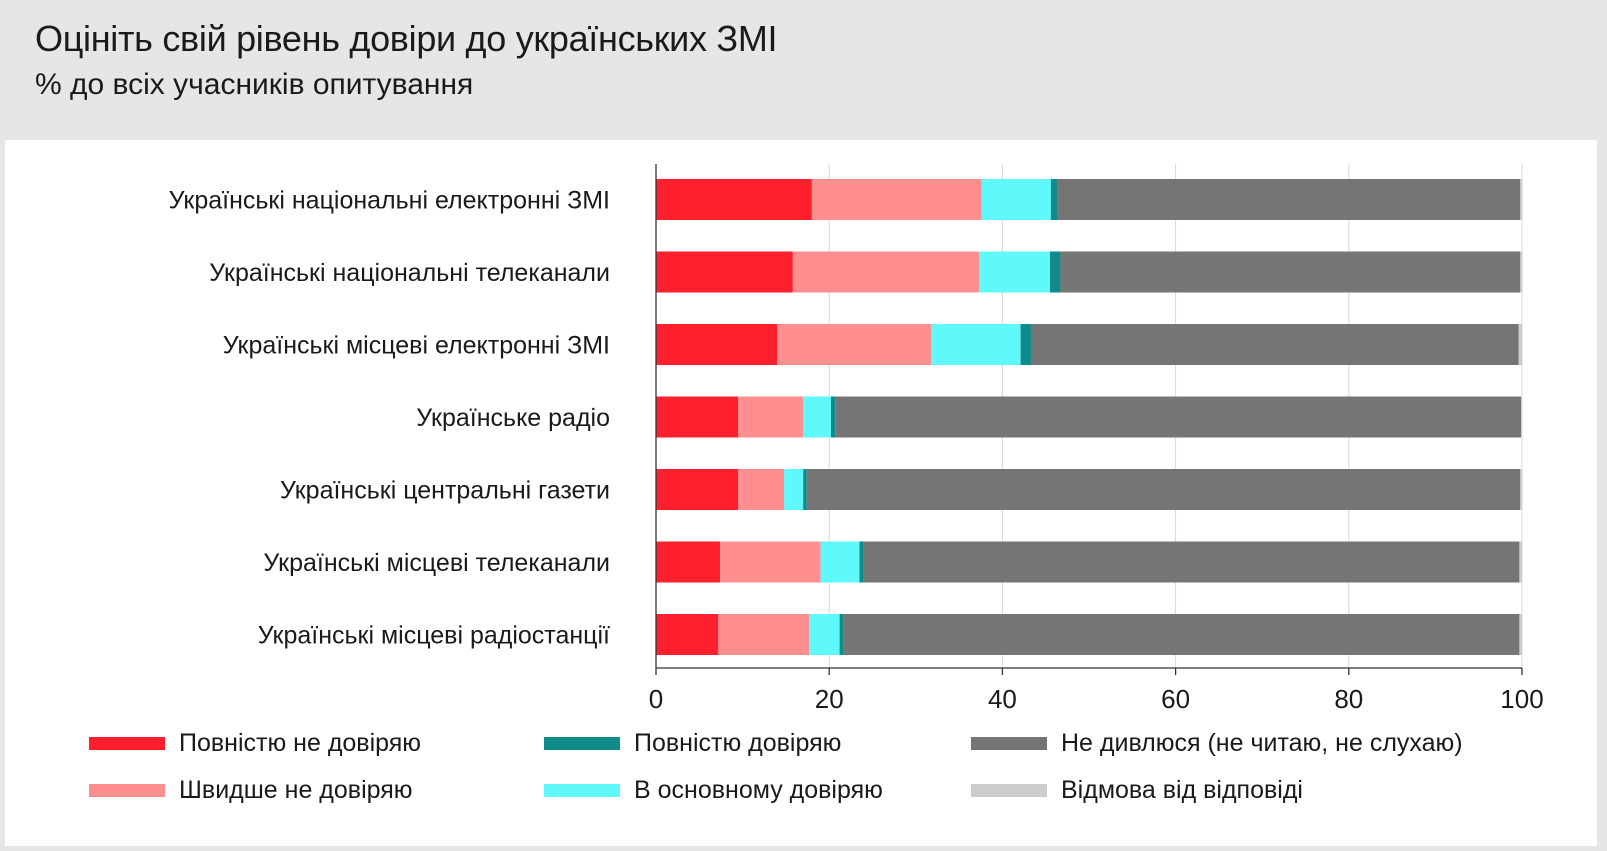 The height and width of the screenshot is (851, 1607). Describe the element at coordinates (445, 491) in the screenshot. I see `category-label: Українські центральні газети` at that location.